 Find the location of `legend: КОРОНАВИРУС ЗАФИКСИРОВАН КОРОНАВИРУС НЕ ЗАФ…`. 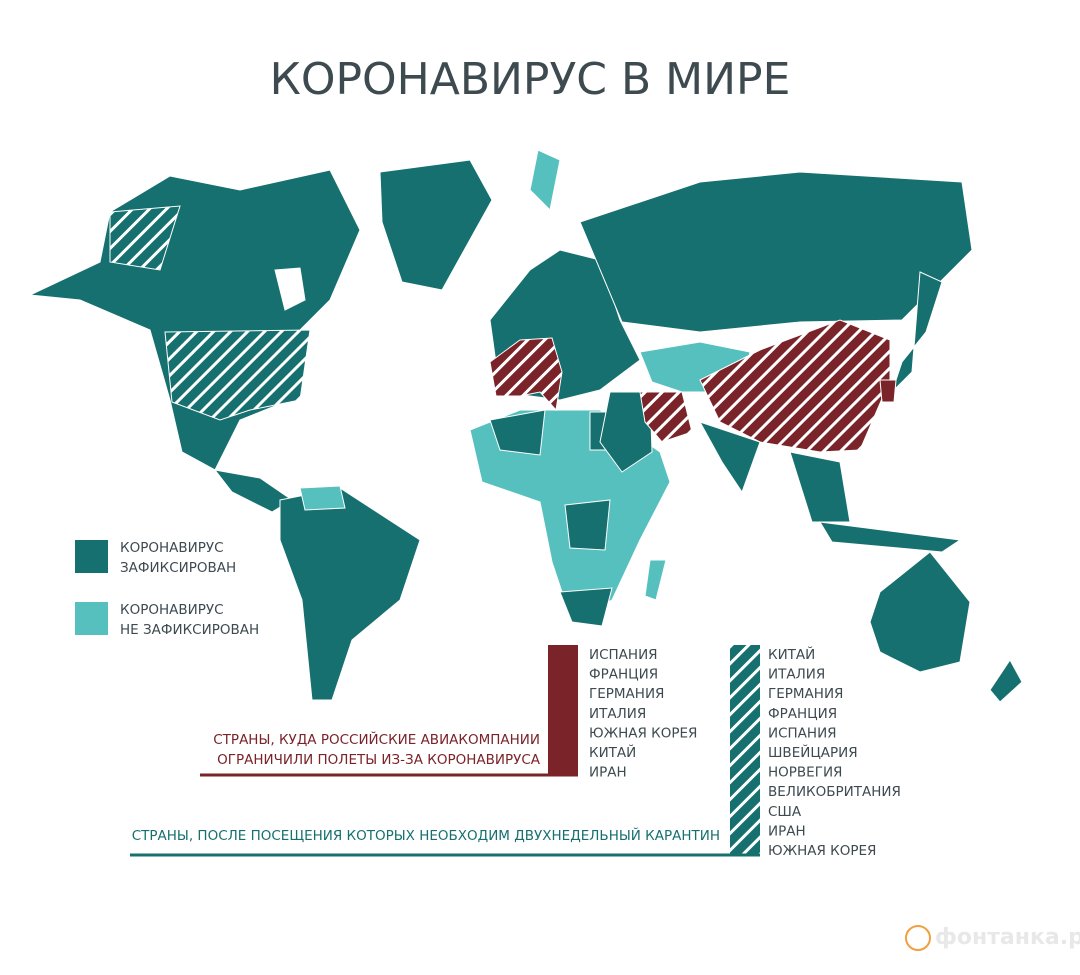

legend: КОРОНАВИРУС ЗАФИКСИРОВАН КОРОНАВИРУС НЕ ЗАФ… is located at coordinates (167, 589).